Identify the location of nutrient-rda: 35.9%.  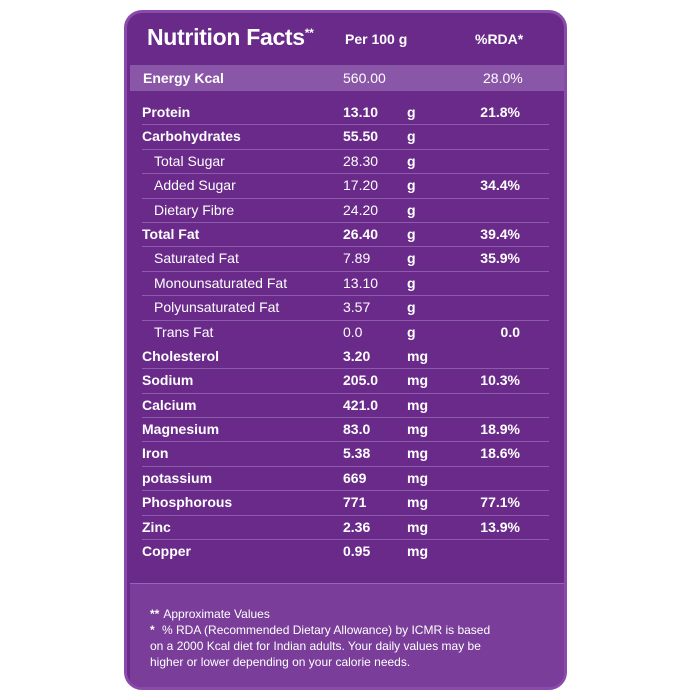
(500, 258).